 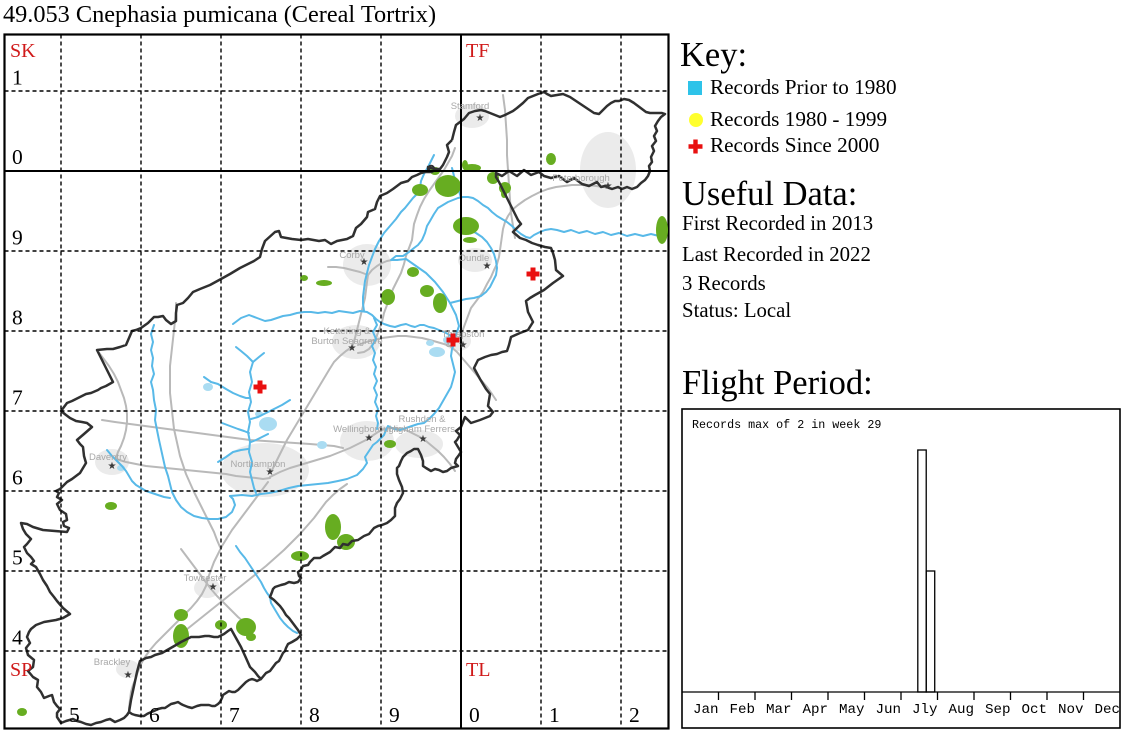 What do you see at coordinates (743, 710) in the screenshot?
I see `svg-text: Feb` at bounding box center [743, 710].